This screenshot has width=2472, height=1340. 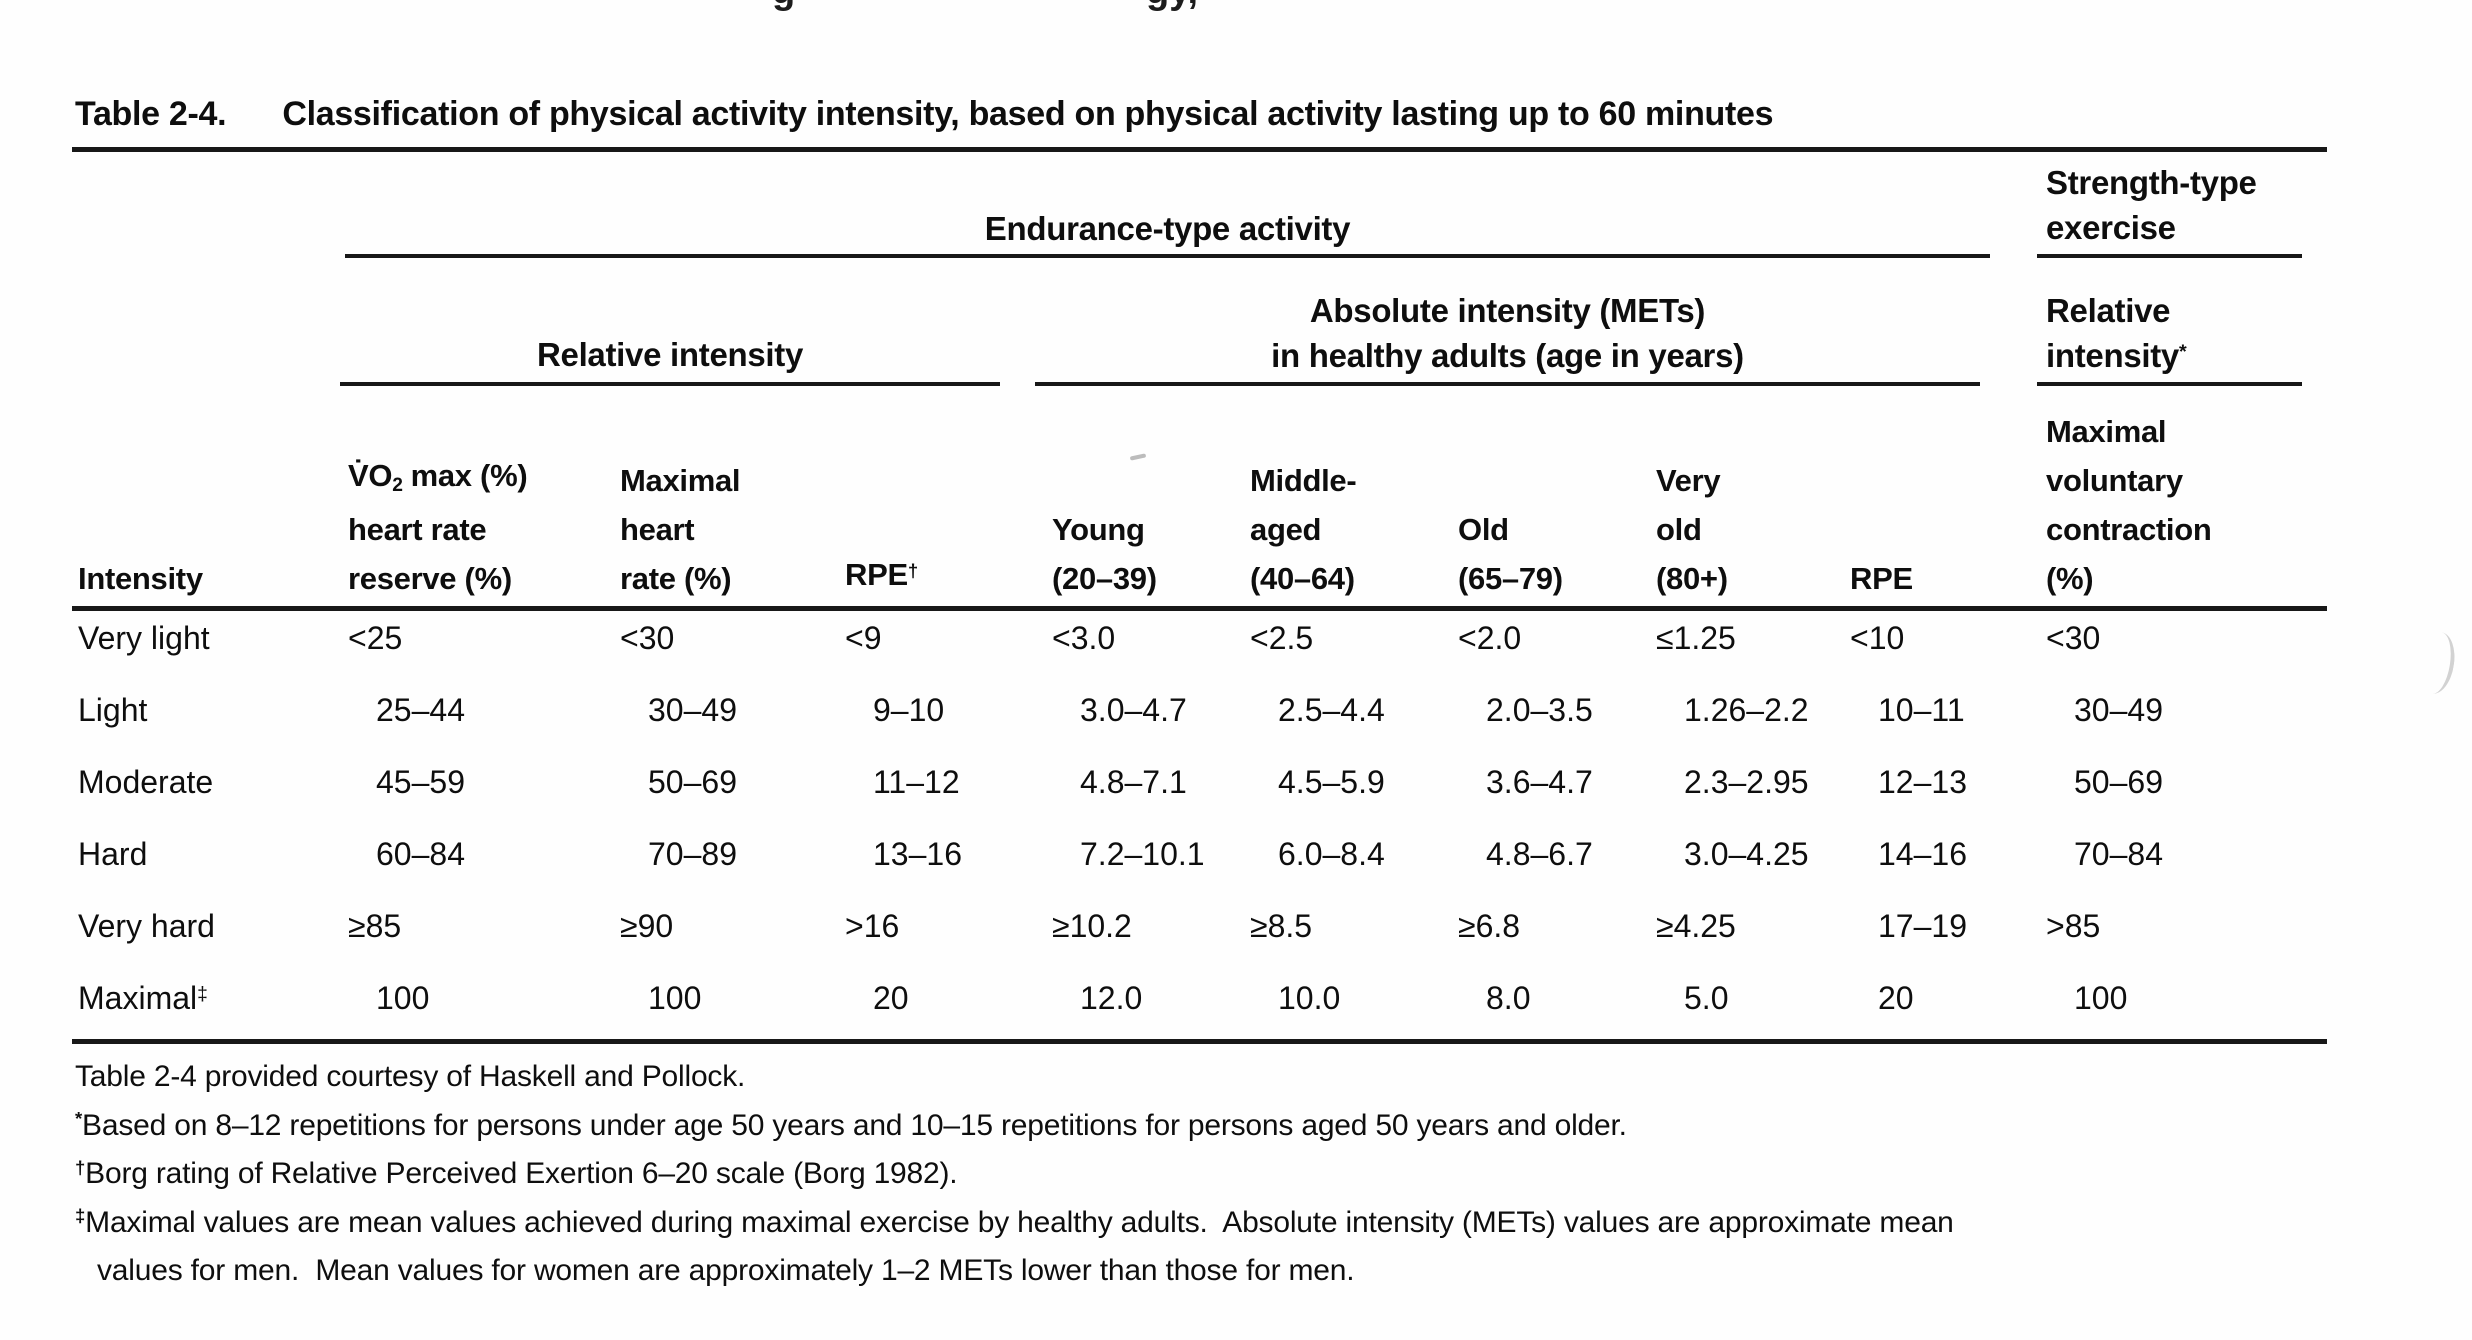 What do you see at coordinates (1922, 782) in the screenshot?
I see `table-cell: 12–13` at bounding box center [1922, 782].